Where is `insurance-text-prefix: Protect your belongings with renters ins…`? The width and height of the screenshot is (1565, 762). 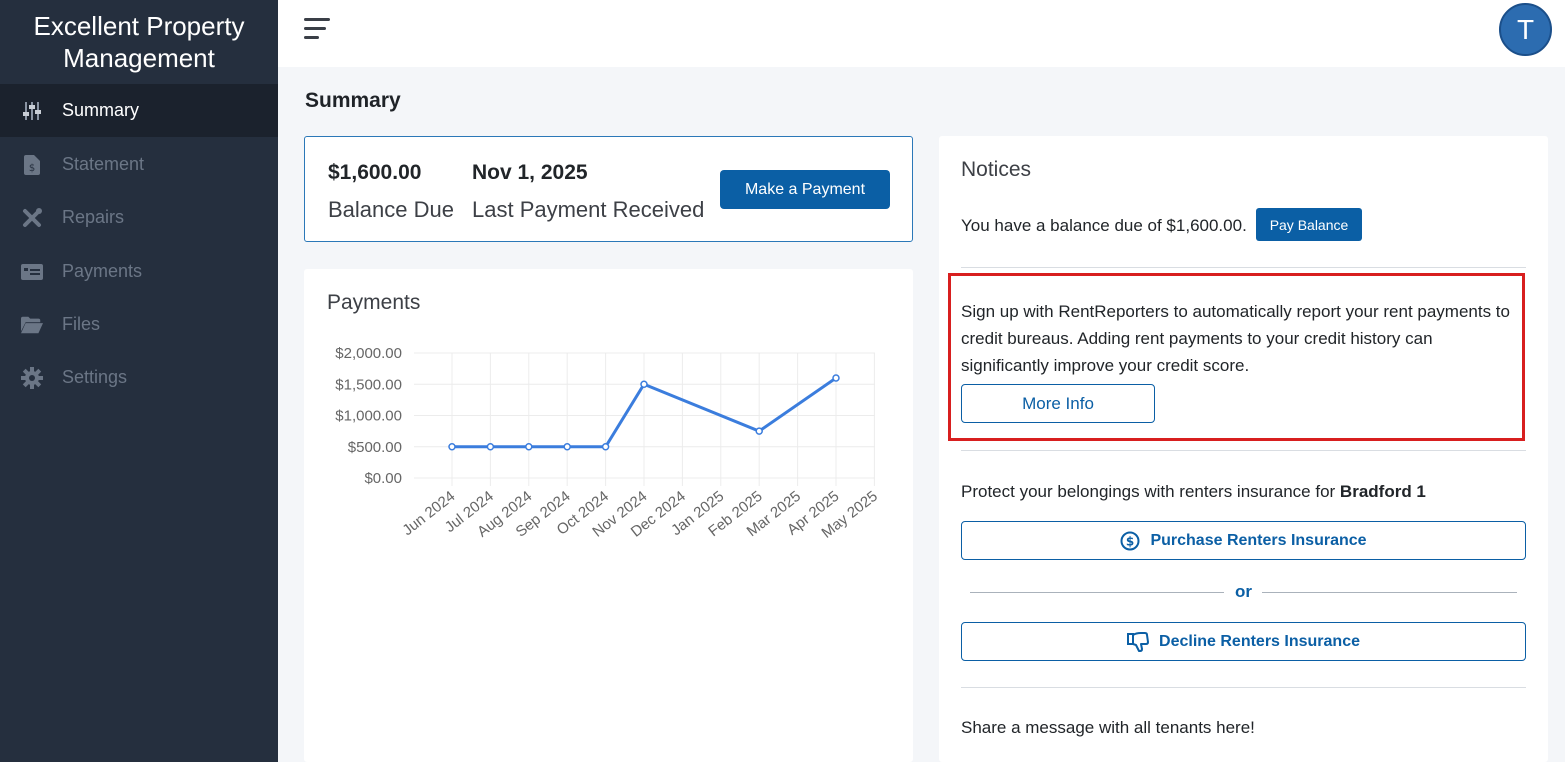
insurance-text-prefix: Protect your belongings with renters ins… is located at coordinates (1150, 491).